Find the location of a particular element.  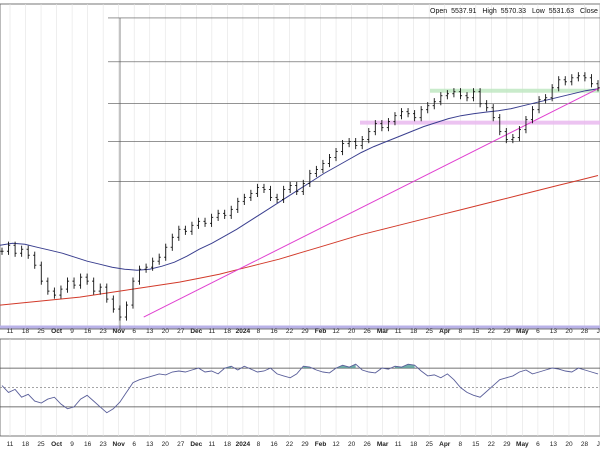

x-tick-label-bottom: Ju is located at coordinates (598, 444).